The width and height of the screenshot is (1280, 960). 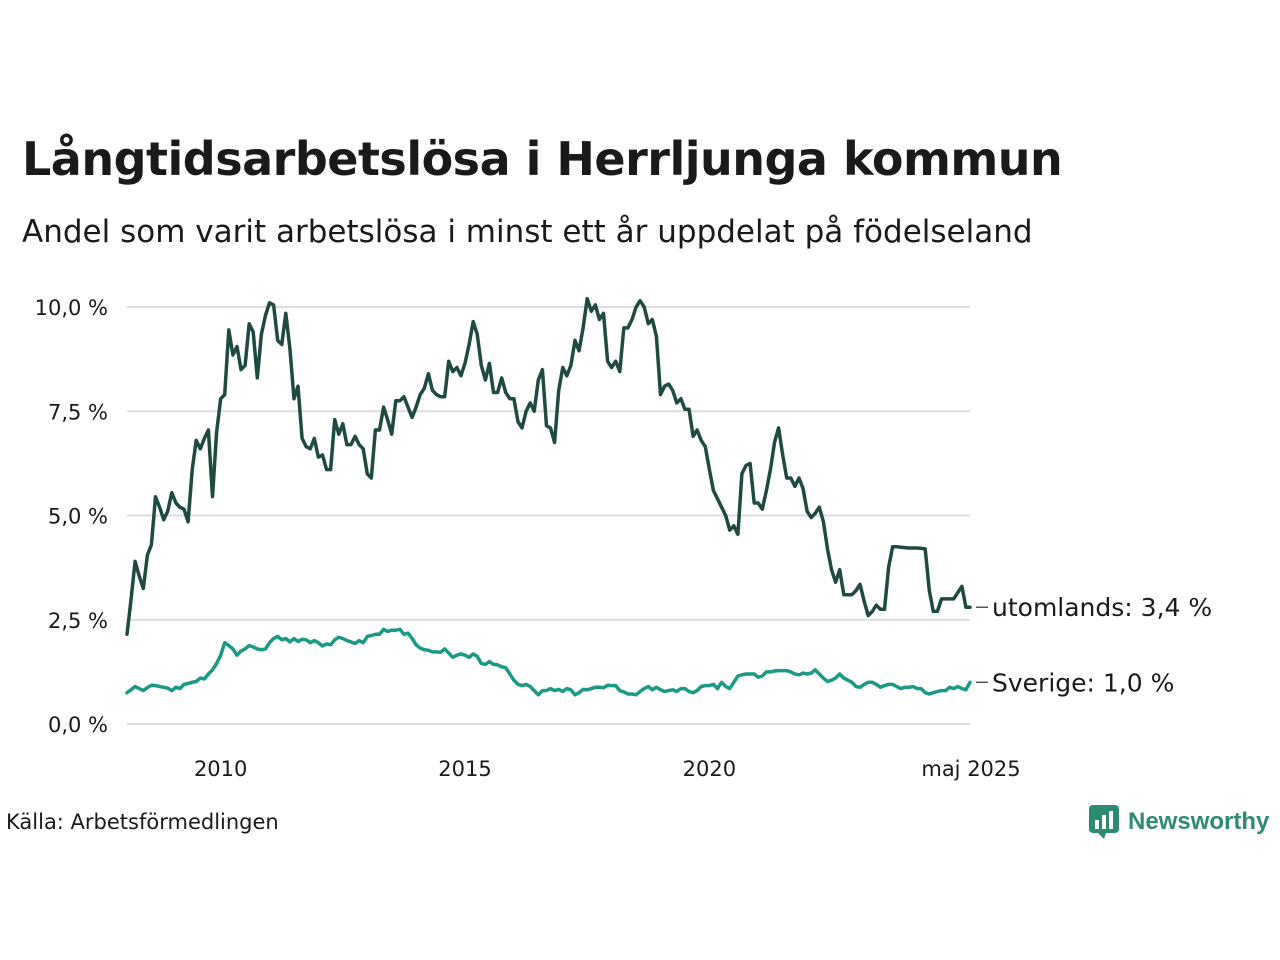 What do you see at coordinates (709, 769) in the screenshot?
I see `x-tick-label: 2020` at bounding box center [709, 769].